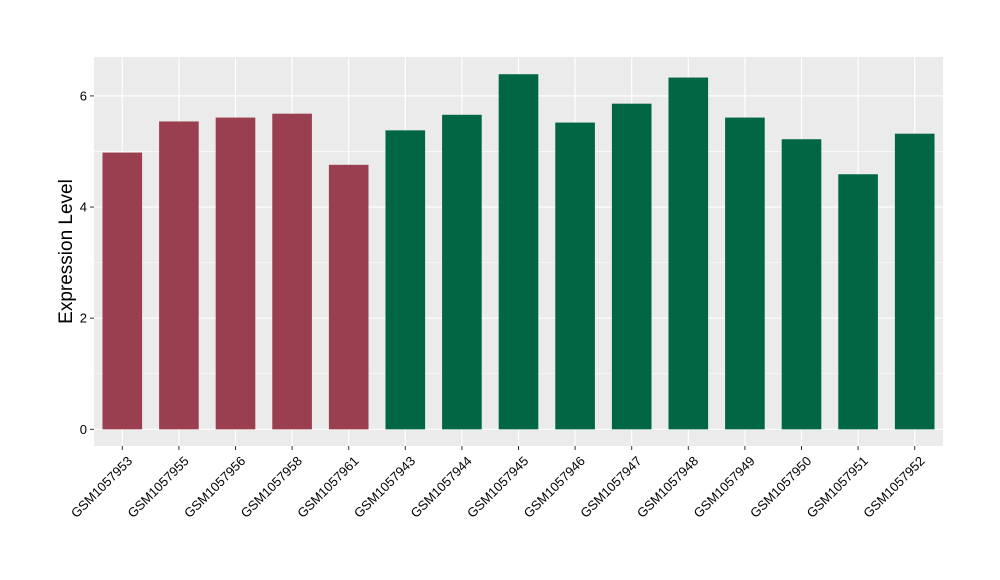 This screenshot has height=580, width=1000. Describe the element at coordinates (858, 302) in the screenshot. I see `bar-GSM1057951` at that location.